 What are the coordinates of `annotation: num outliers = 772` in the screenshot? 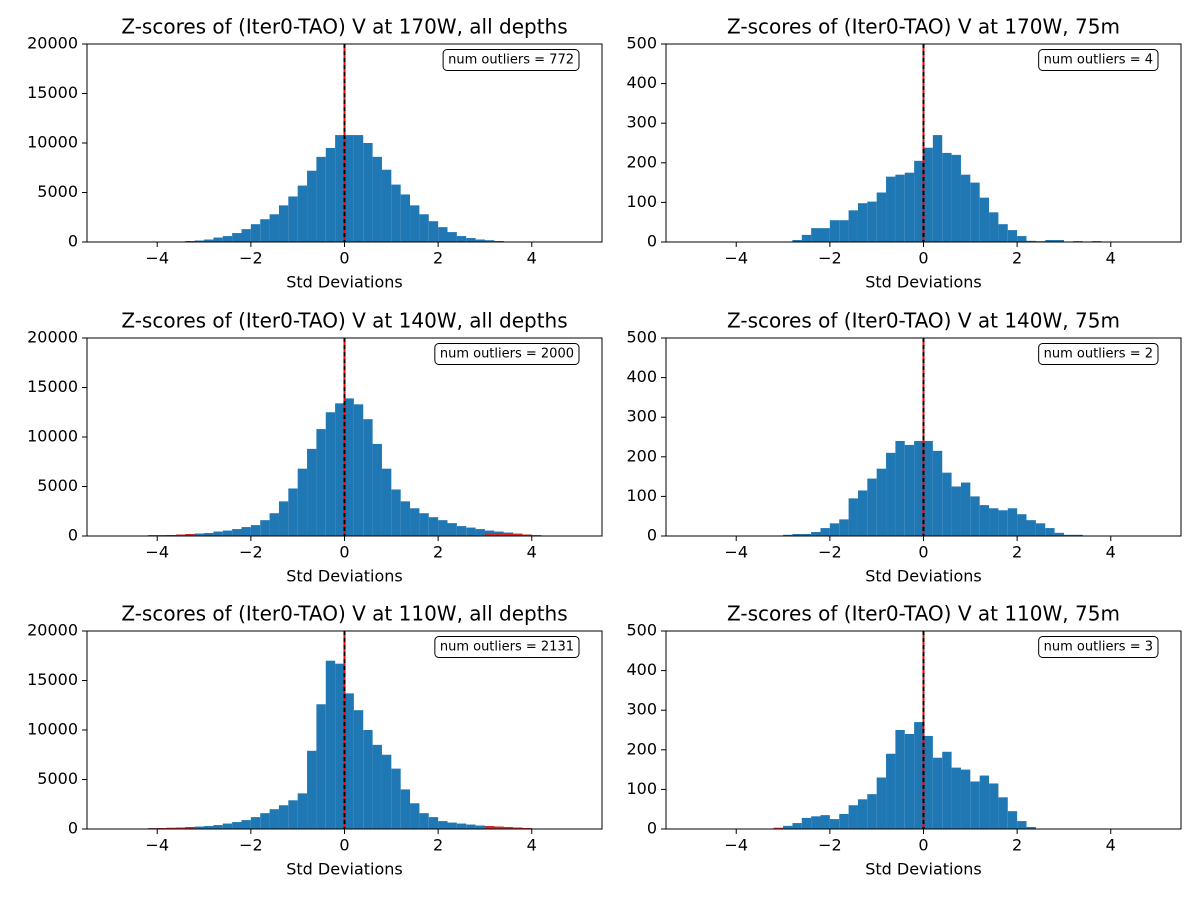 It's located at (511, 60).